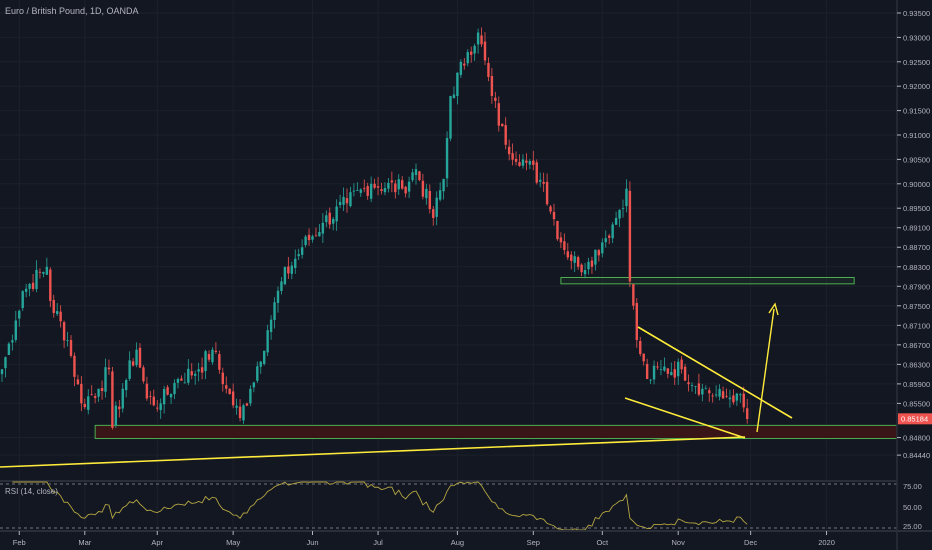 The width and height of the screenshot is (932, 550). I want to click on last-price-marker: 0.85184, so click(915, 419).